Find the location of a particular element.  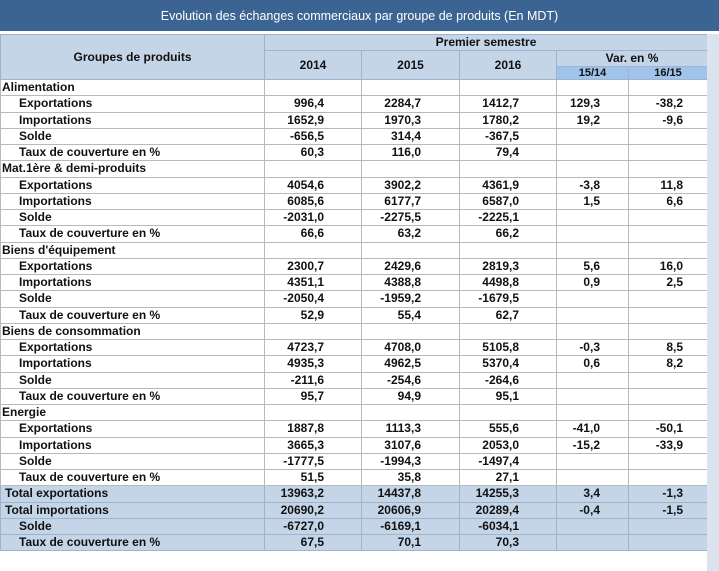

table-row: Solde -656,5 314,4 -367,5 is located at coordinates (354, 136).